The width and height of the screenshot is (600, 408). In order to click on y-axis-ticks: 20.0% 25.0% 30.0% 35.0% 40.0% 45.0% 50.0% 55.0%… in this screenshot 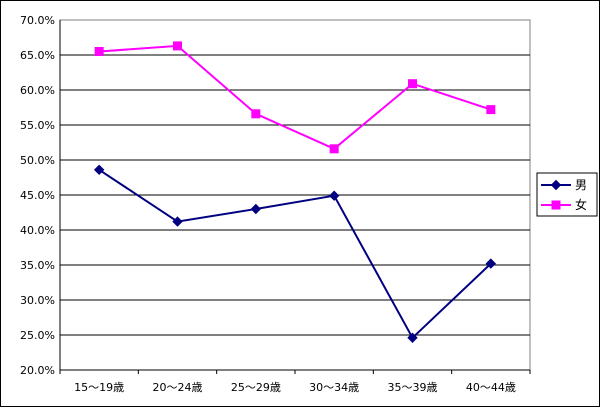, I will do `click(37, 195)`.